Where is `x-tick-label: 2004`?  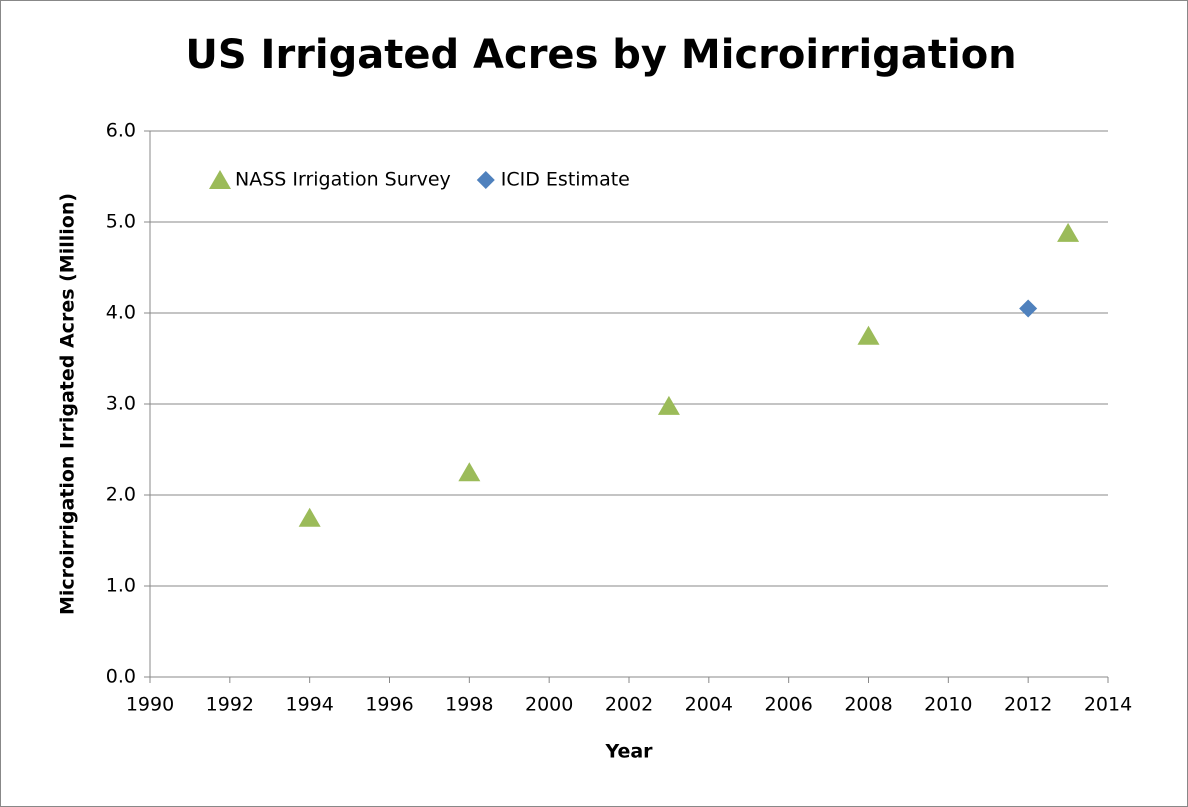
x-tick-label: 2004 is located at coordinates (709, 705).